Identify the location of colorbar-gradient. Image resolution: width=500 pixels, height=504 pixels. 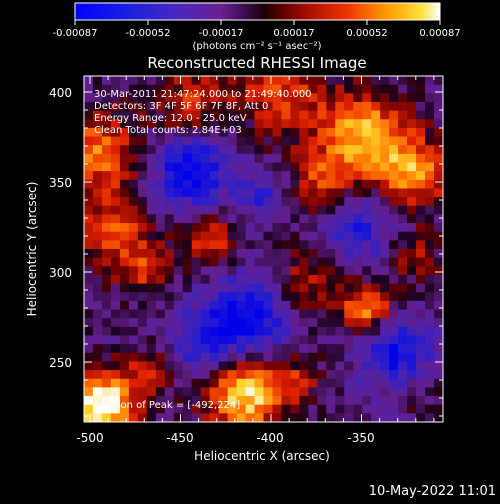
(257, 11).